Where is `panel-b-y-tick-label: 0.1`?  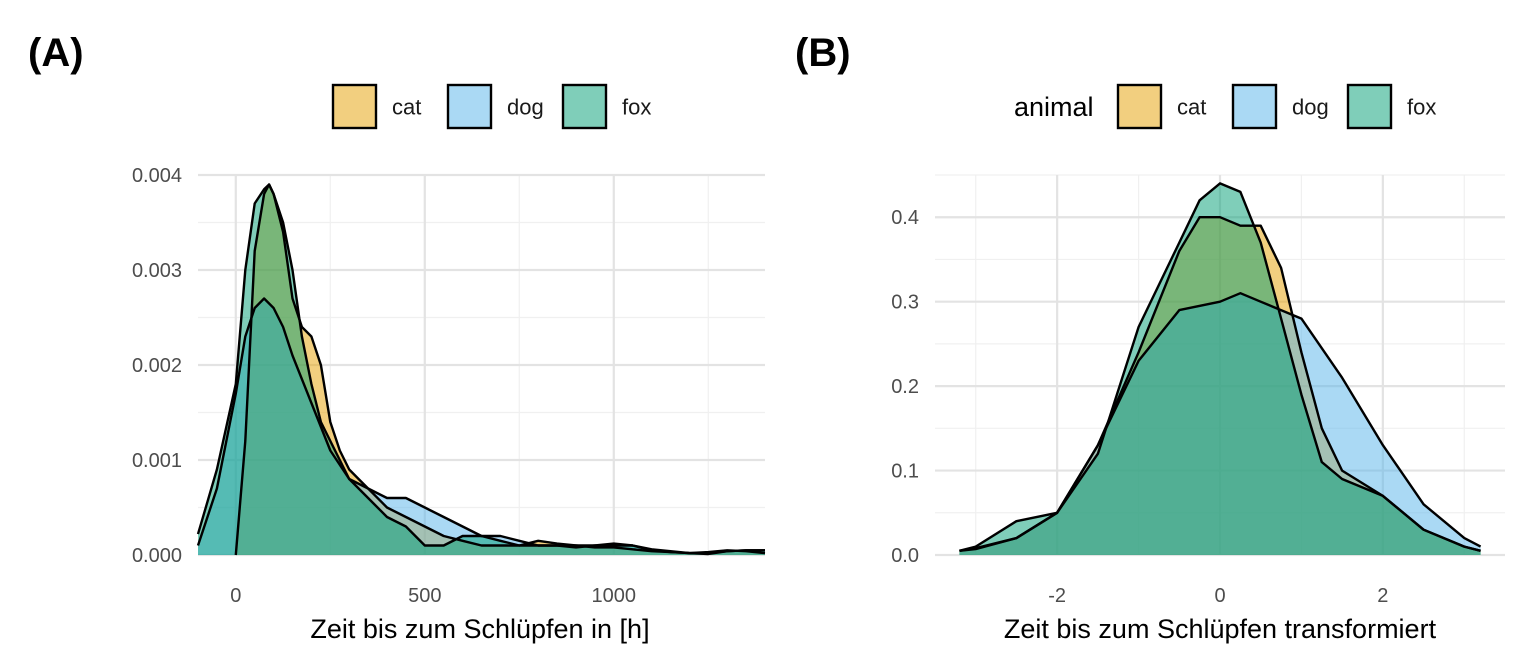
panel-b-y-tick-label: 0.1 is located at coordinates (905, 472).